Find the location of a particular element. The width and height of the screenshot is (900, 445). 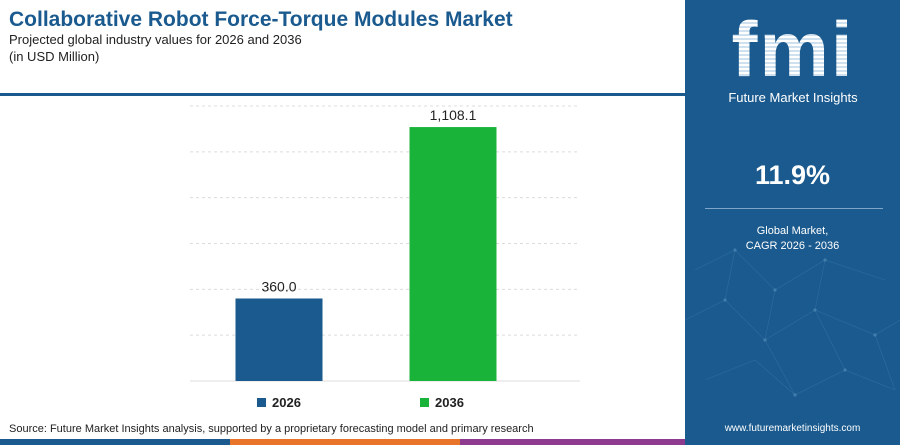

fmi-logo-mark: fmi is located at coordinates (793, 49).